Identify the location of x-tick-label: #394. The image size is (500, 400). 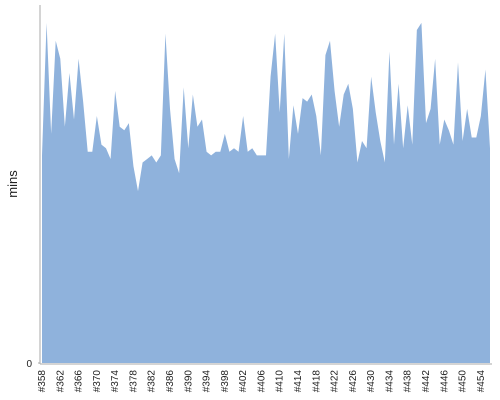
(207, 381).